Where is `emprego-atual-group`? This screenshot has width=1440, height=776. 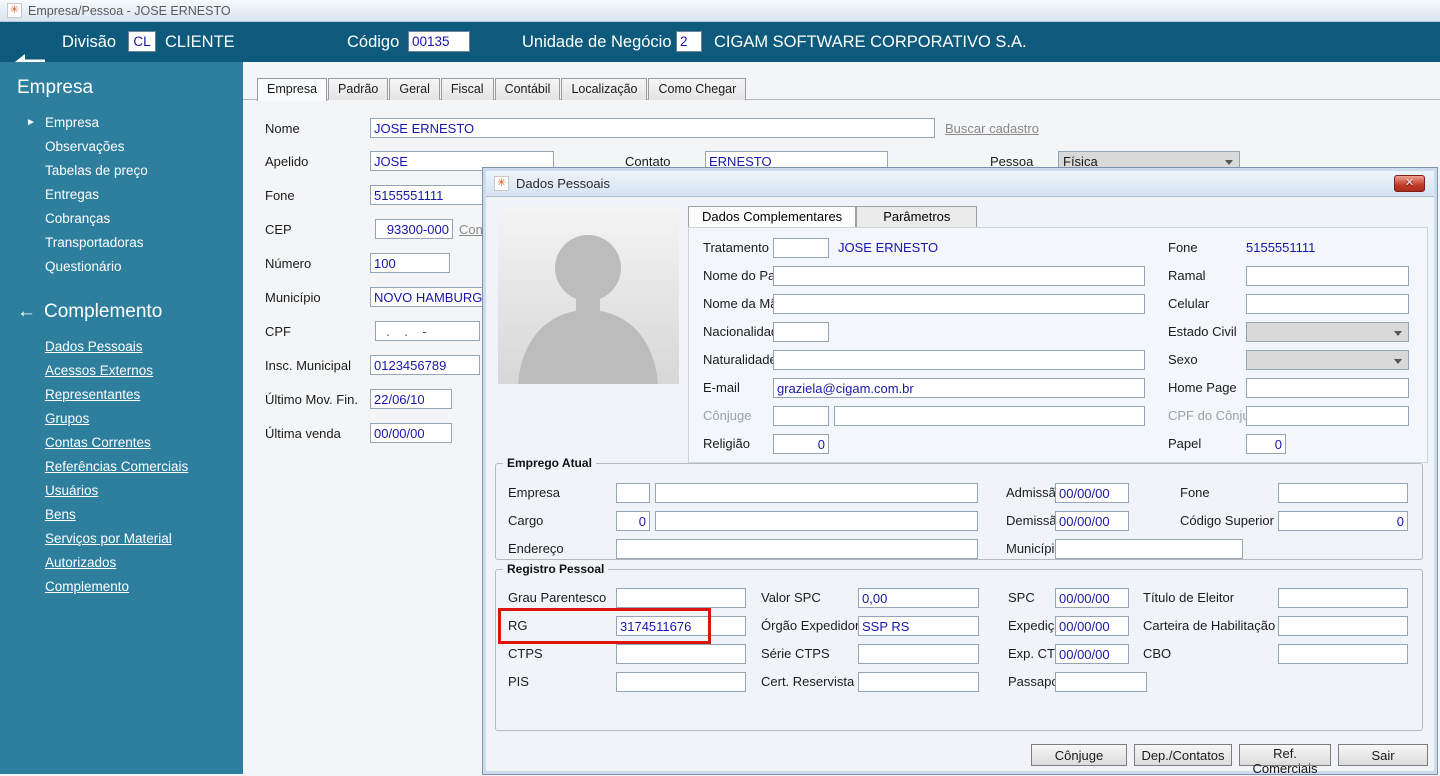
emprego-atual-group is located at coordinates (959, 511).